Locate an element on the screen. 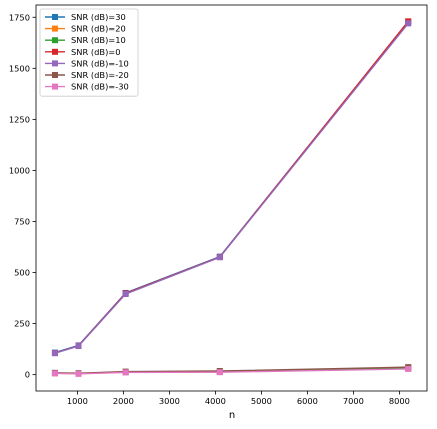 The height and width of the screenshot is (429, 437). y-tick-label: 1500 is located at coordinates (19, 68).